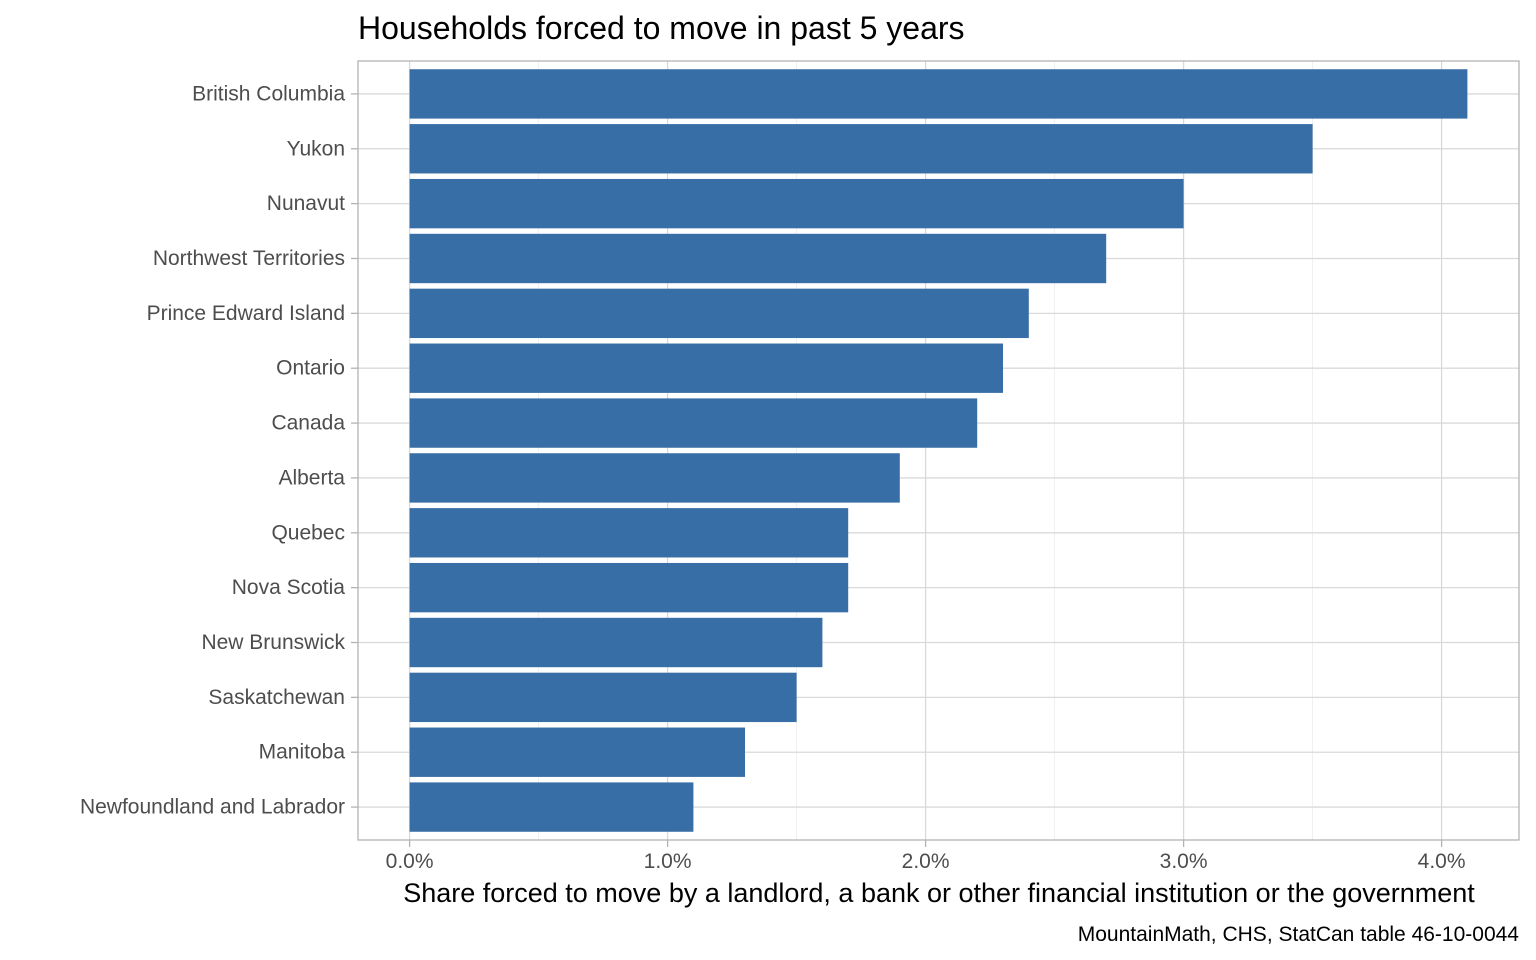 The image size is (1536, 960). Describe the element at coordinates (249, 258) in the screenshot. I see `y-tick-label: Northwest Territories` at that location.